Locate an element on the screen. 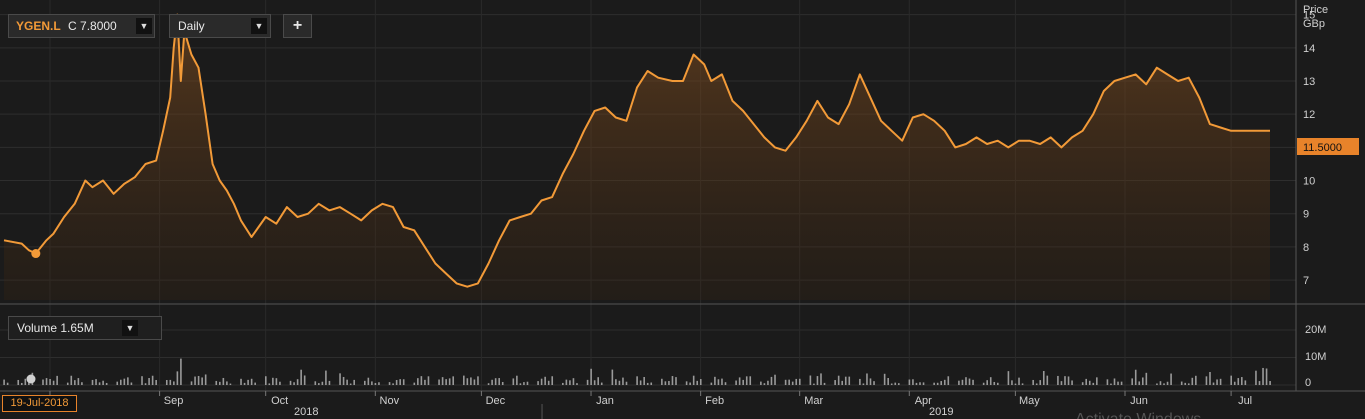  watermark-text: Activate Windows is located at coordinates (1138, 415).